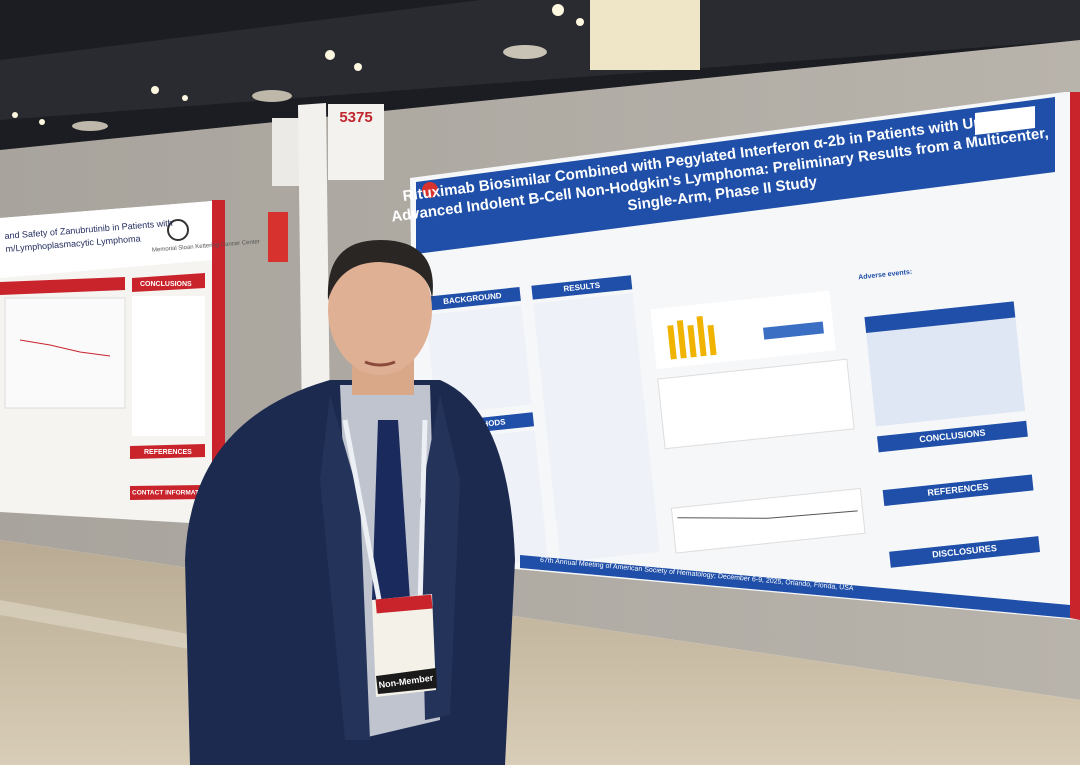 This screenshot has width=1080, height=765. Describe the element at coordinates (692, 338) in the screenshot. I see `response-bars` at that location.